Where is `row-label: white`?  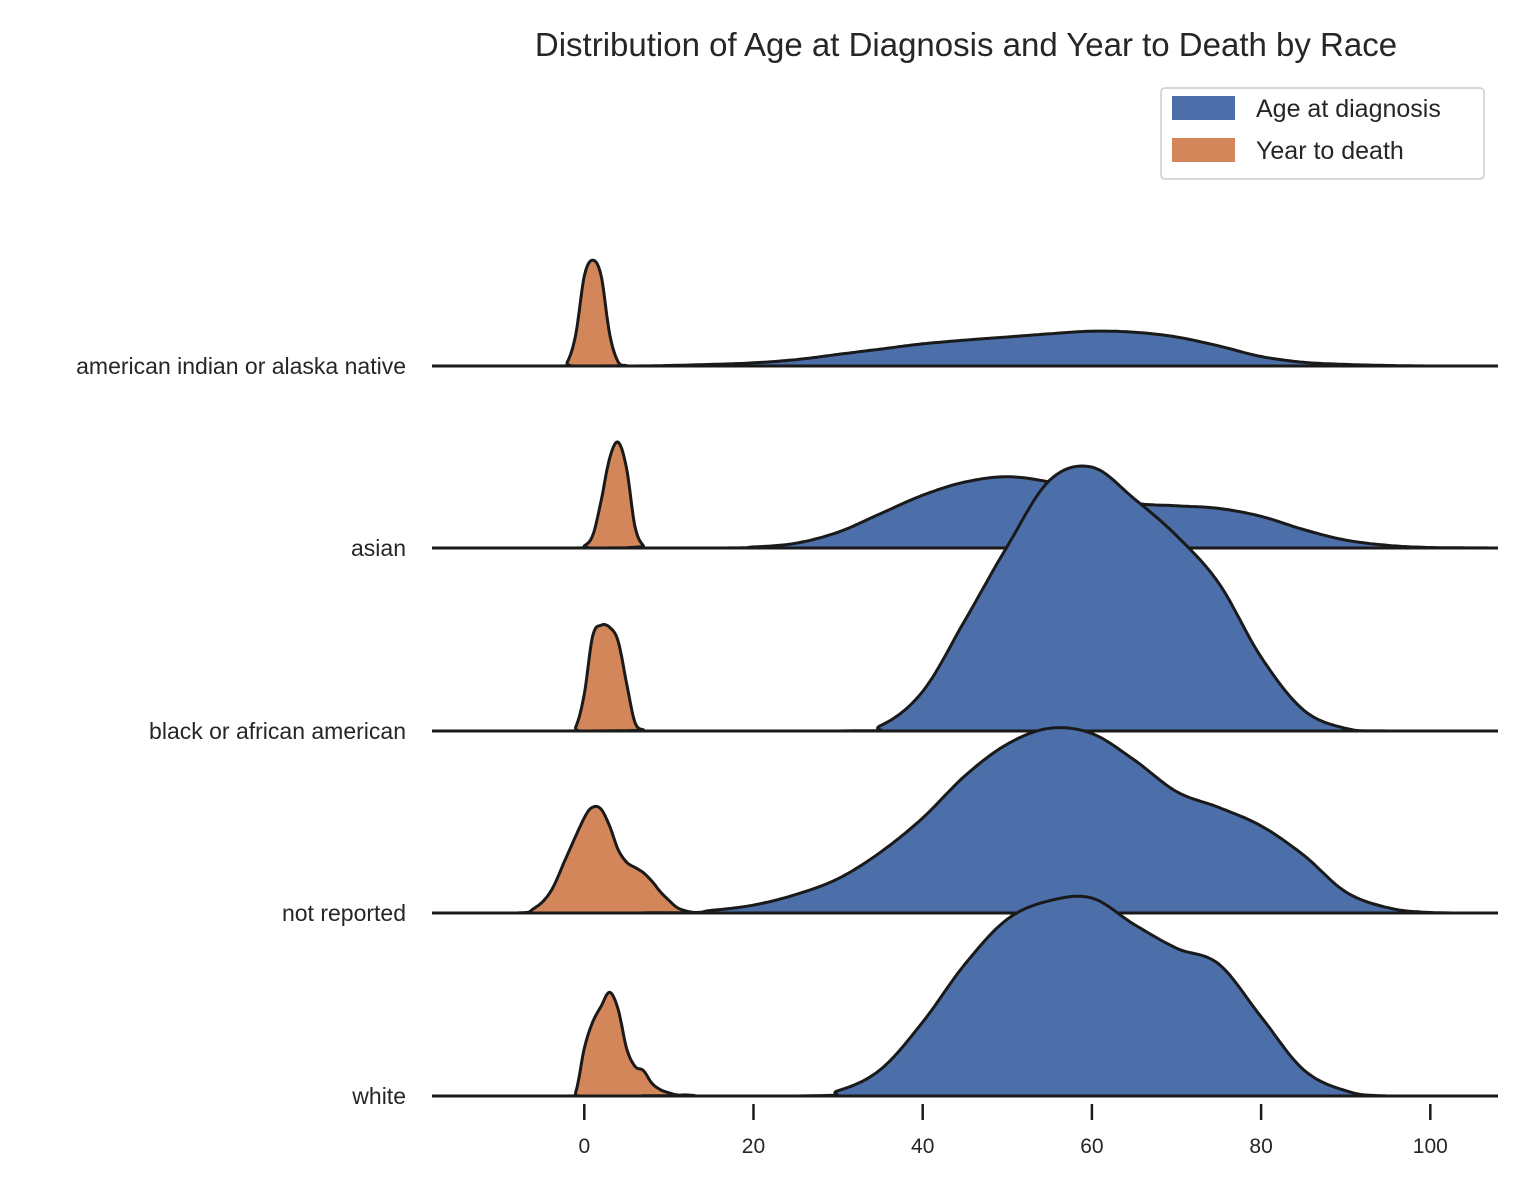 row-label: white is located at coordinates (378, 1096).